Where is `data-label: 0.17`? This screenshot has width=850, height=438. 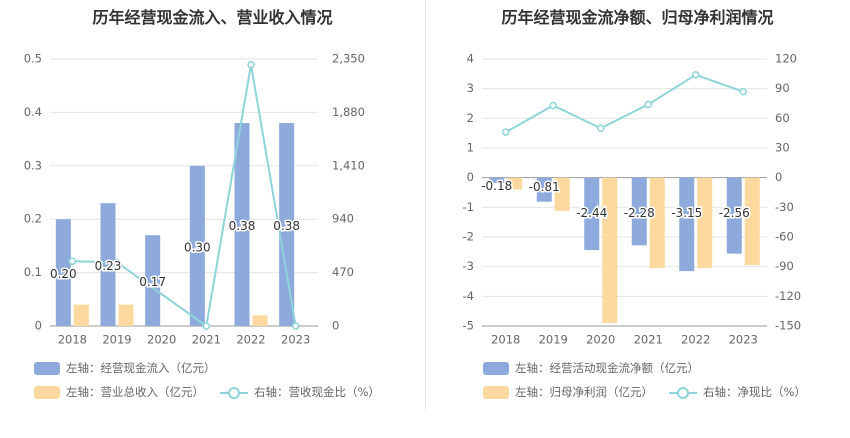 data-label: 0.17 is located at coordinates (152, 282).